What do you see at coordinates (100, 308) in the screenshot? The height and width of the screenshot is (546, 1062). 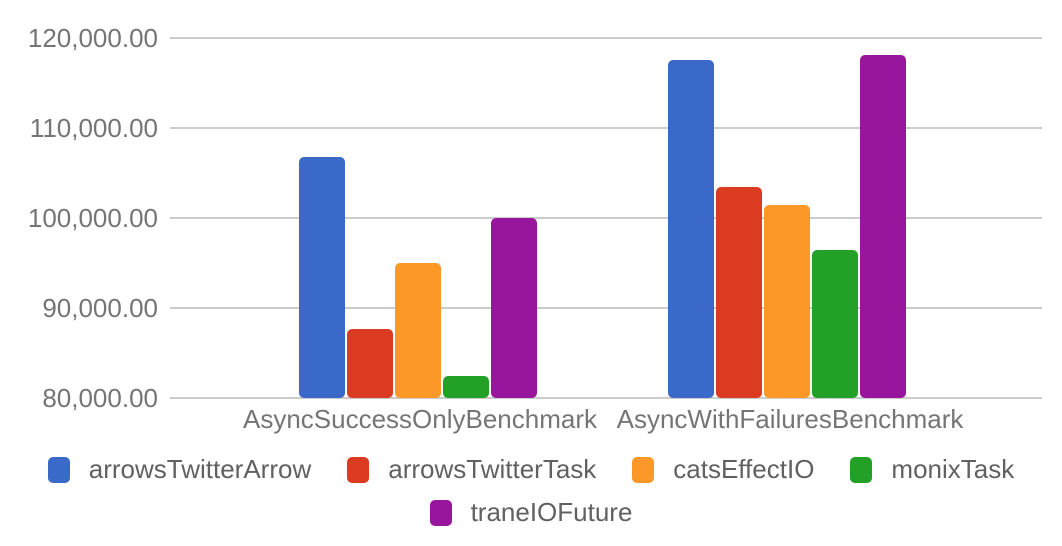 I see `y-axis-tick-label: 90,000.00` at bounding box center [100, 308].